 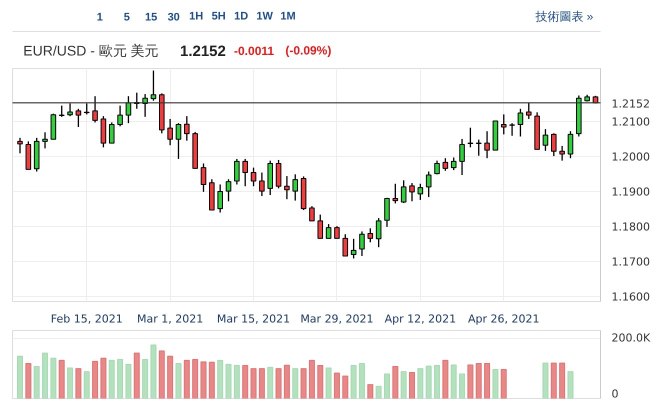 What do you see at coordinates (631, 297) in the screenshot?
I see `y-tick-label: 1.1600` at bounding box center [631, 297].